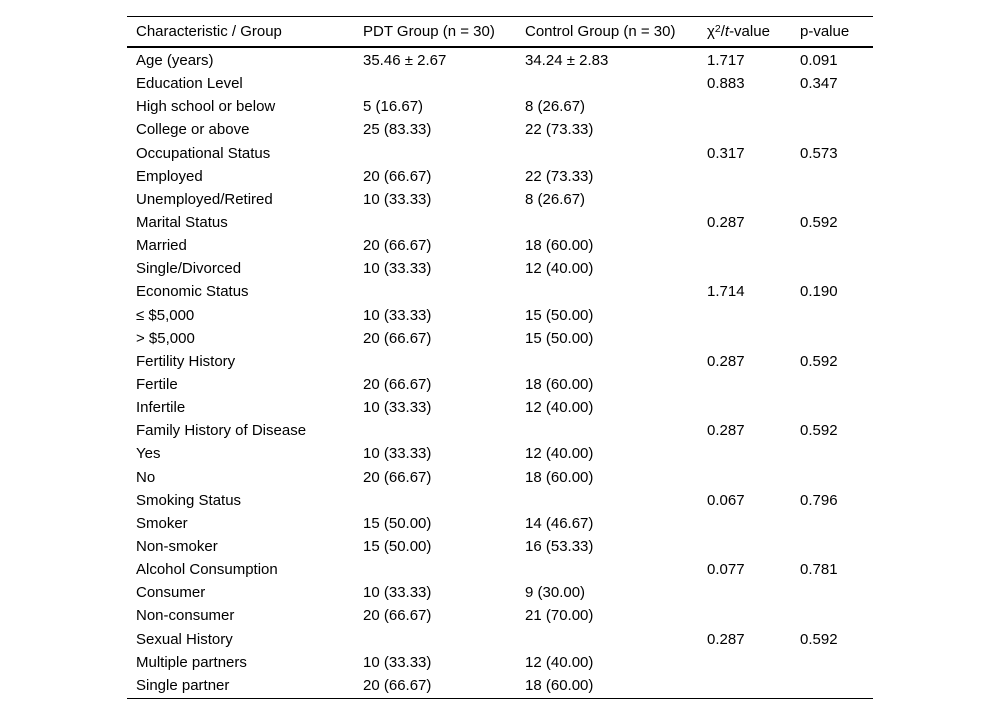  What do you see at coordinates (559, 130) in the screenshot?
I see `cell-control-value: 22 (73.33)` at bounding box center [559, 130].